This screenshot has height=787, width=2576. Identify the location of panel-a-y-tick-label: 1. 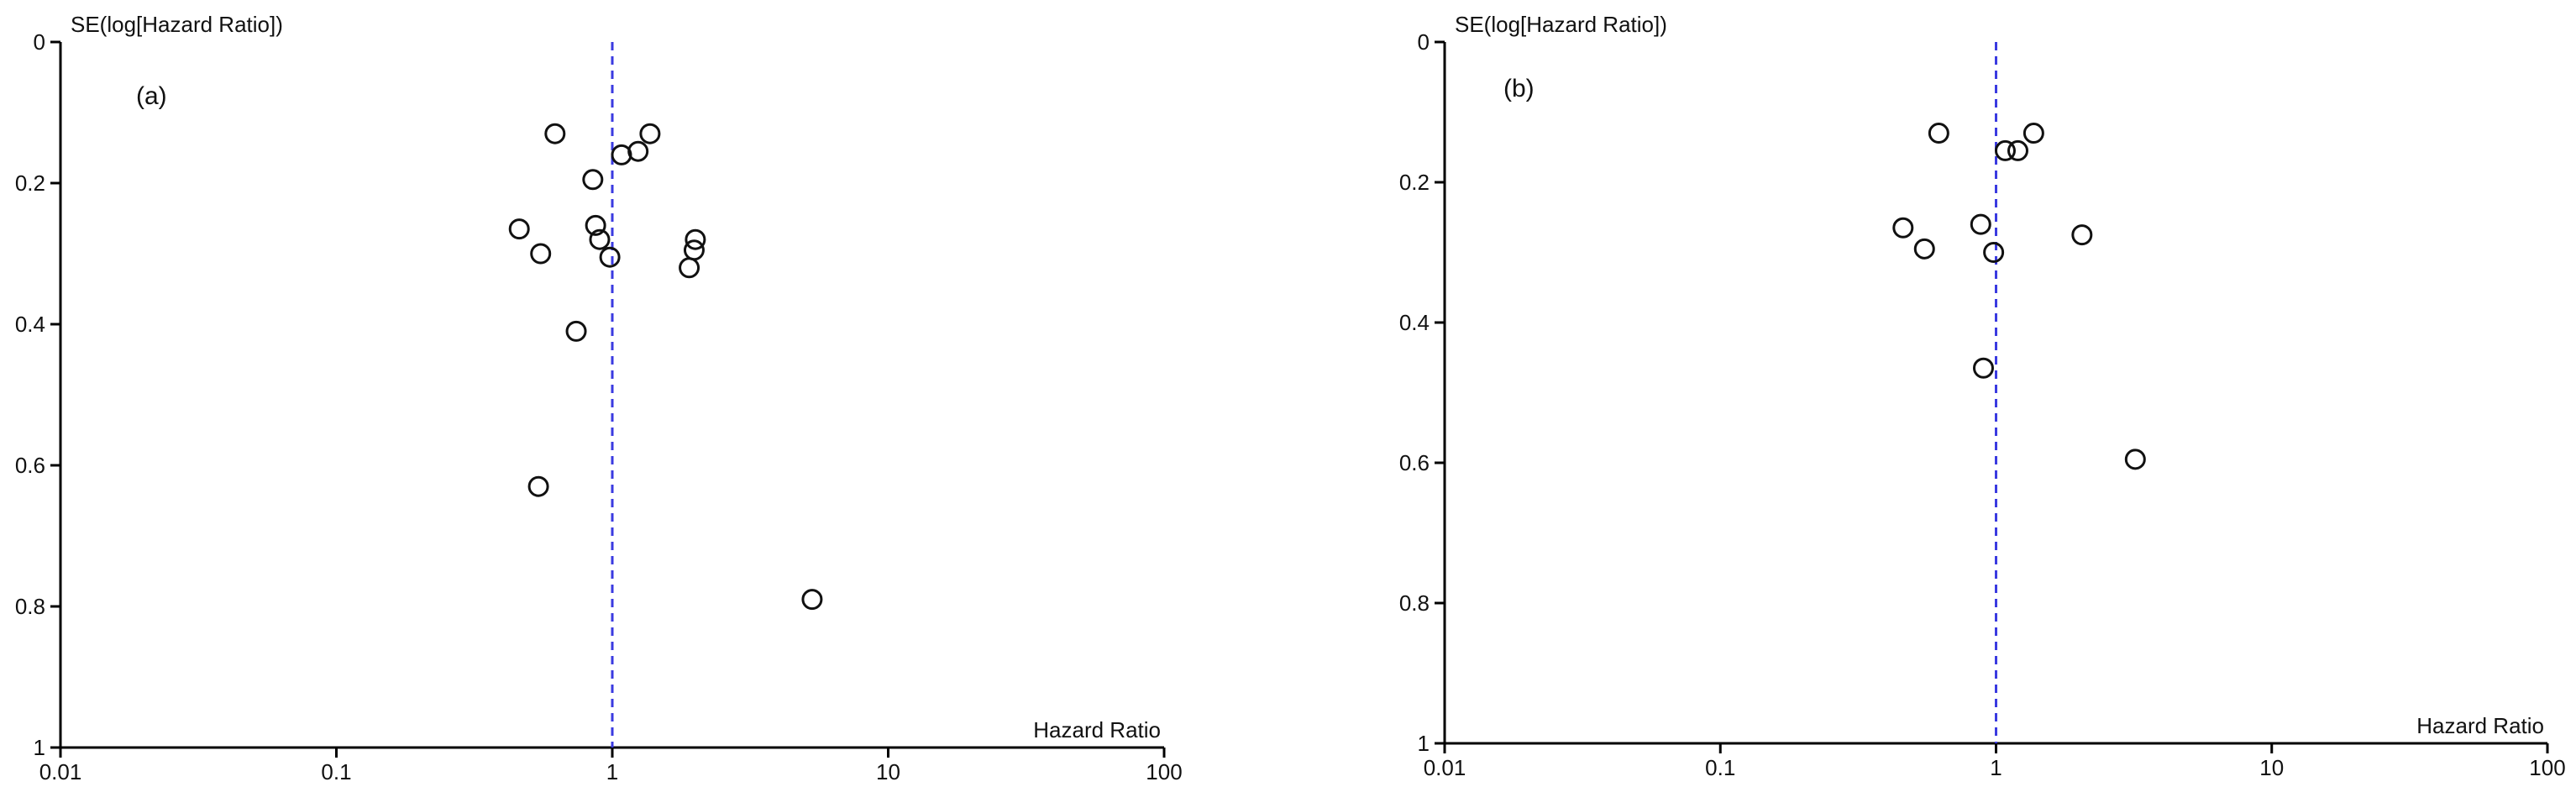
(39, 747).